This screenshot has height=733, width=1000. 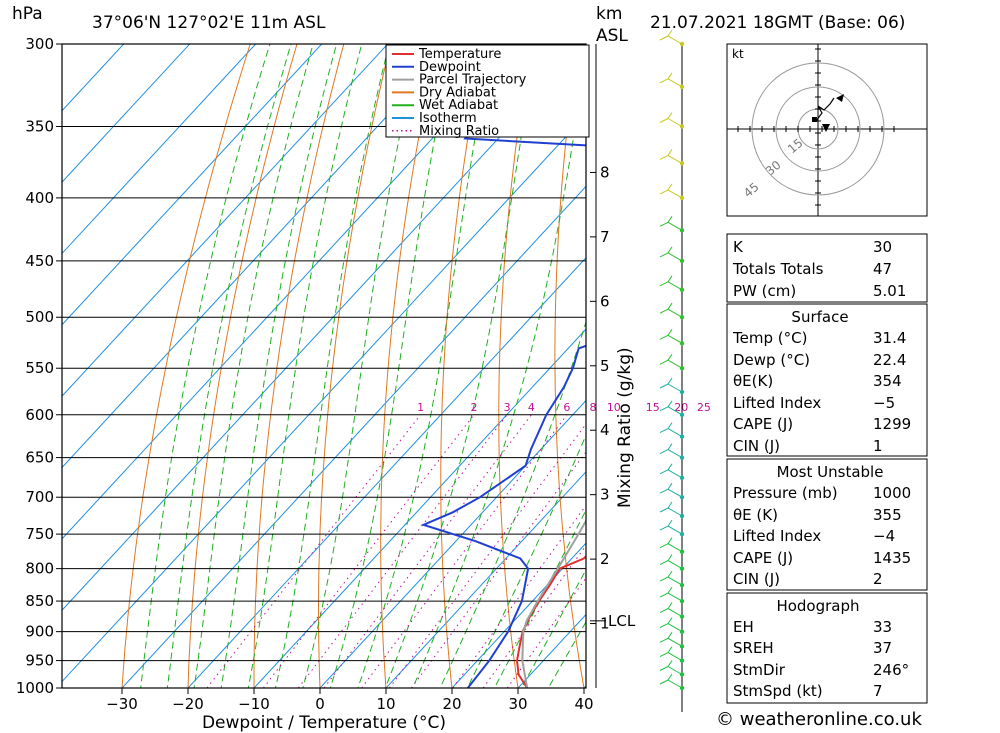 I want to click on surface-title: Surface, so click(x=819, y=317).